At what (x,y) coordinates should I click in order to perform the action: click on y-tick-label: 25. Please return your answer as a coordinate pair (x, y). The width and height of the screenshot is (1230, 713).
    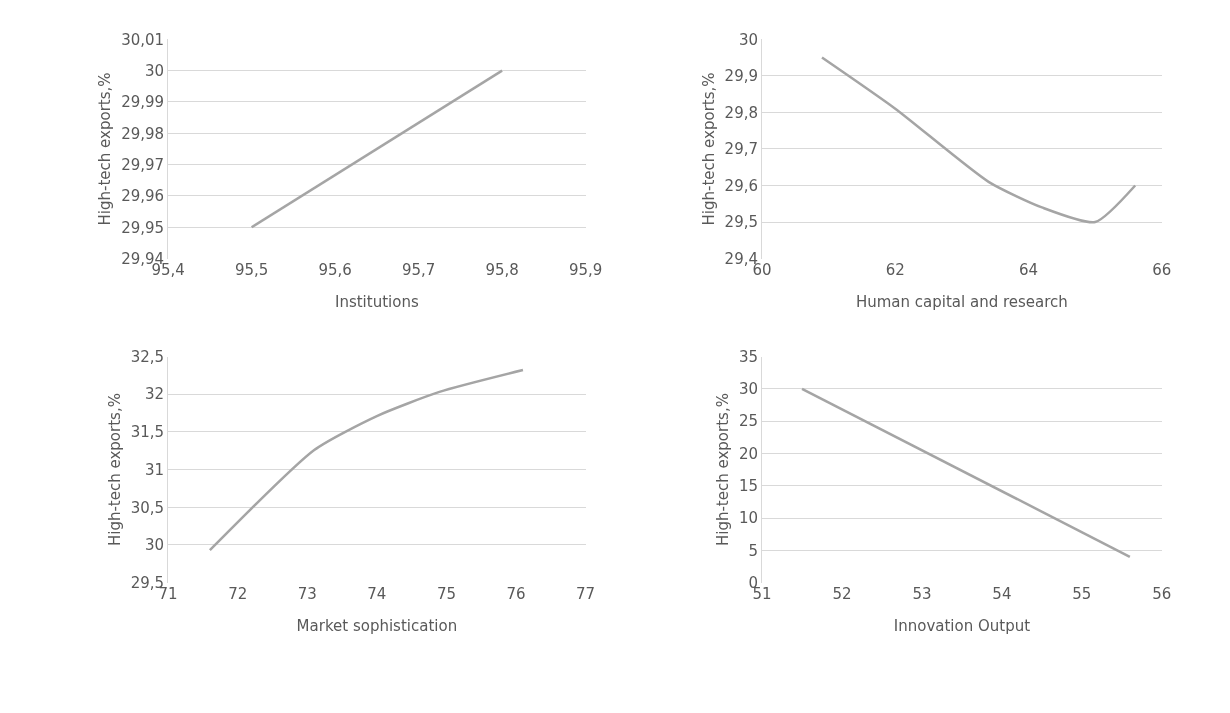
    Looking at the image, I should click on (748, 421).